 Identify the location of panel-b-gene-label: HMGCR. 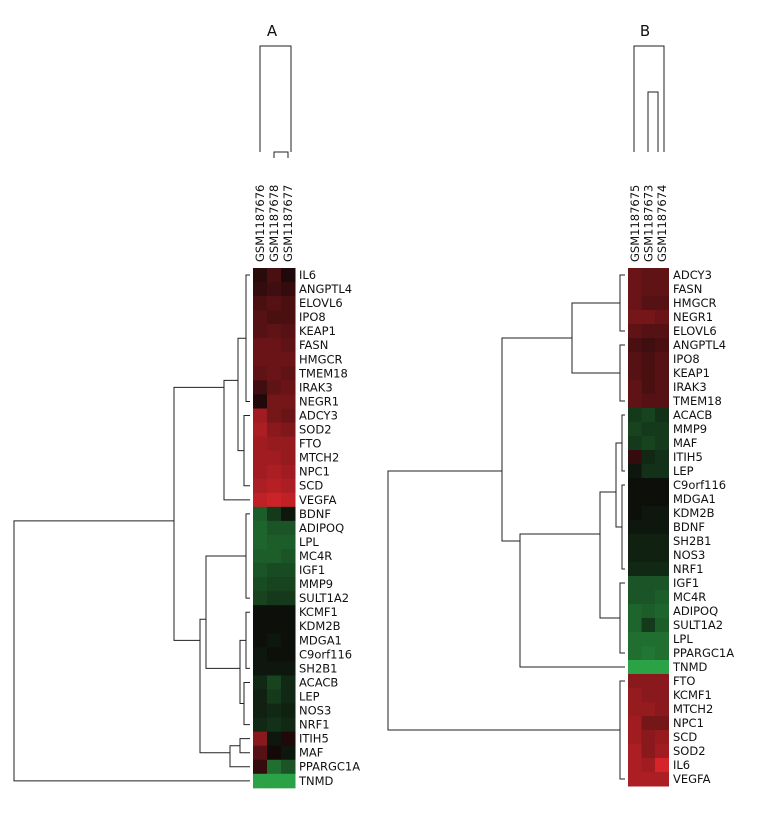
(695, 303).